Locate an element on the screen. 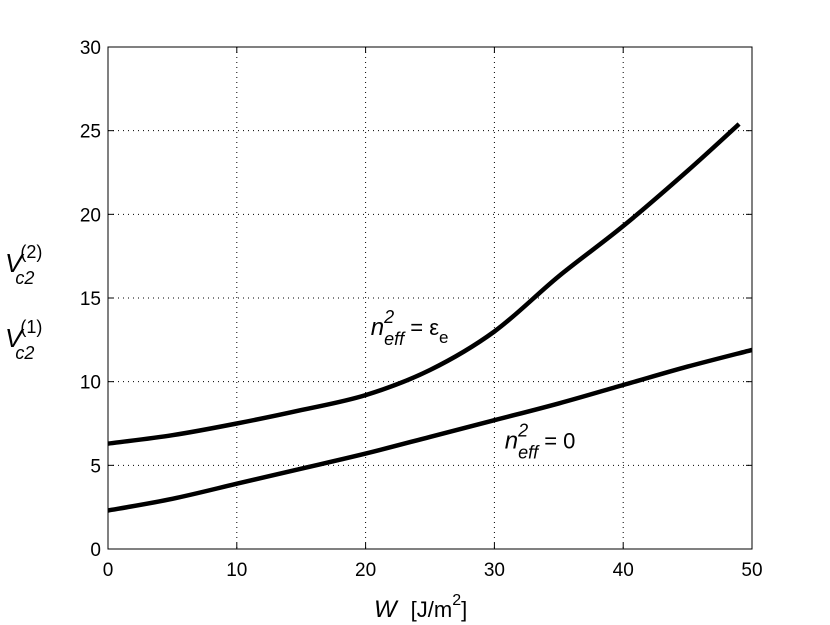 The width and height of the screenshot is (830, 625). curve-label-2-rhs: = 0 is located at coordinates (556, 441).